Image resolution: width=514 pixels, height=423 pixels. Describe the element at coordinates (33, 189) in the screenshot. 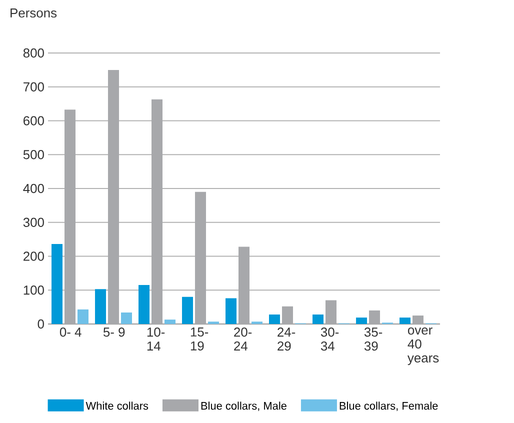

I see `y-tick-label: 400` at that location.